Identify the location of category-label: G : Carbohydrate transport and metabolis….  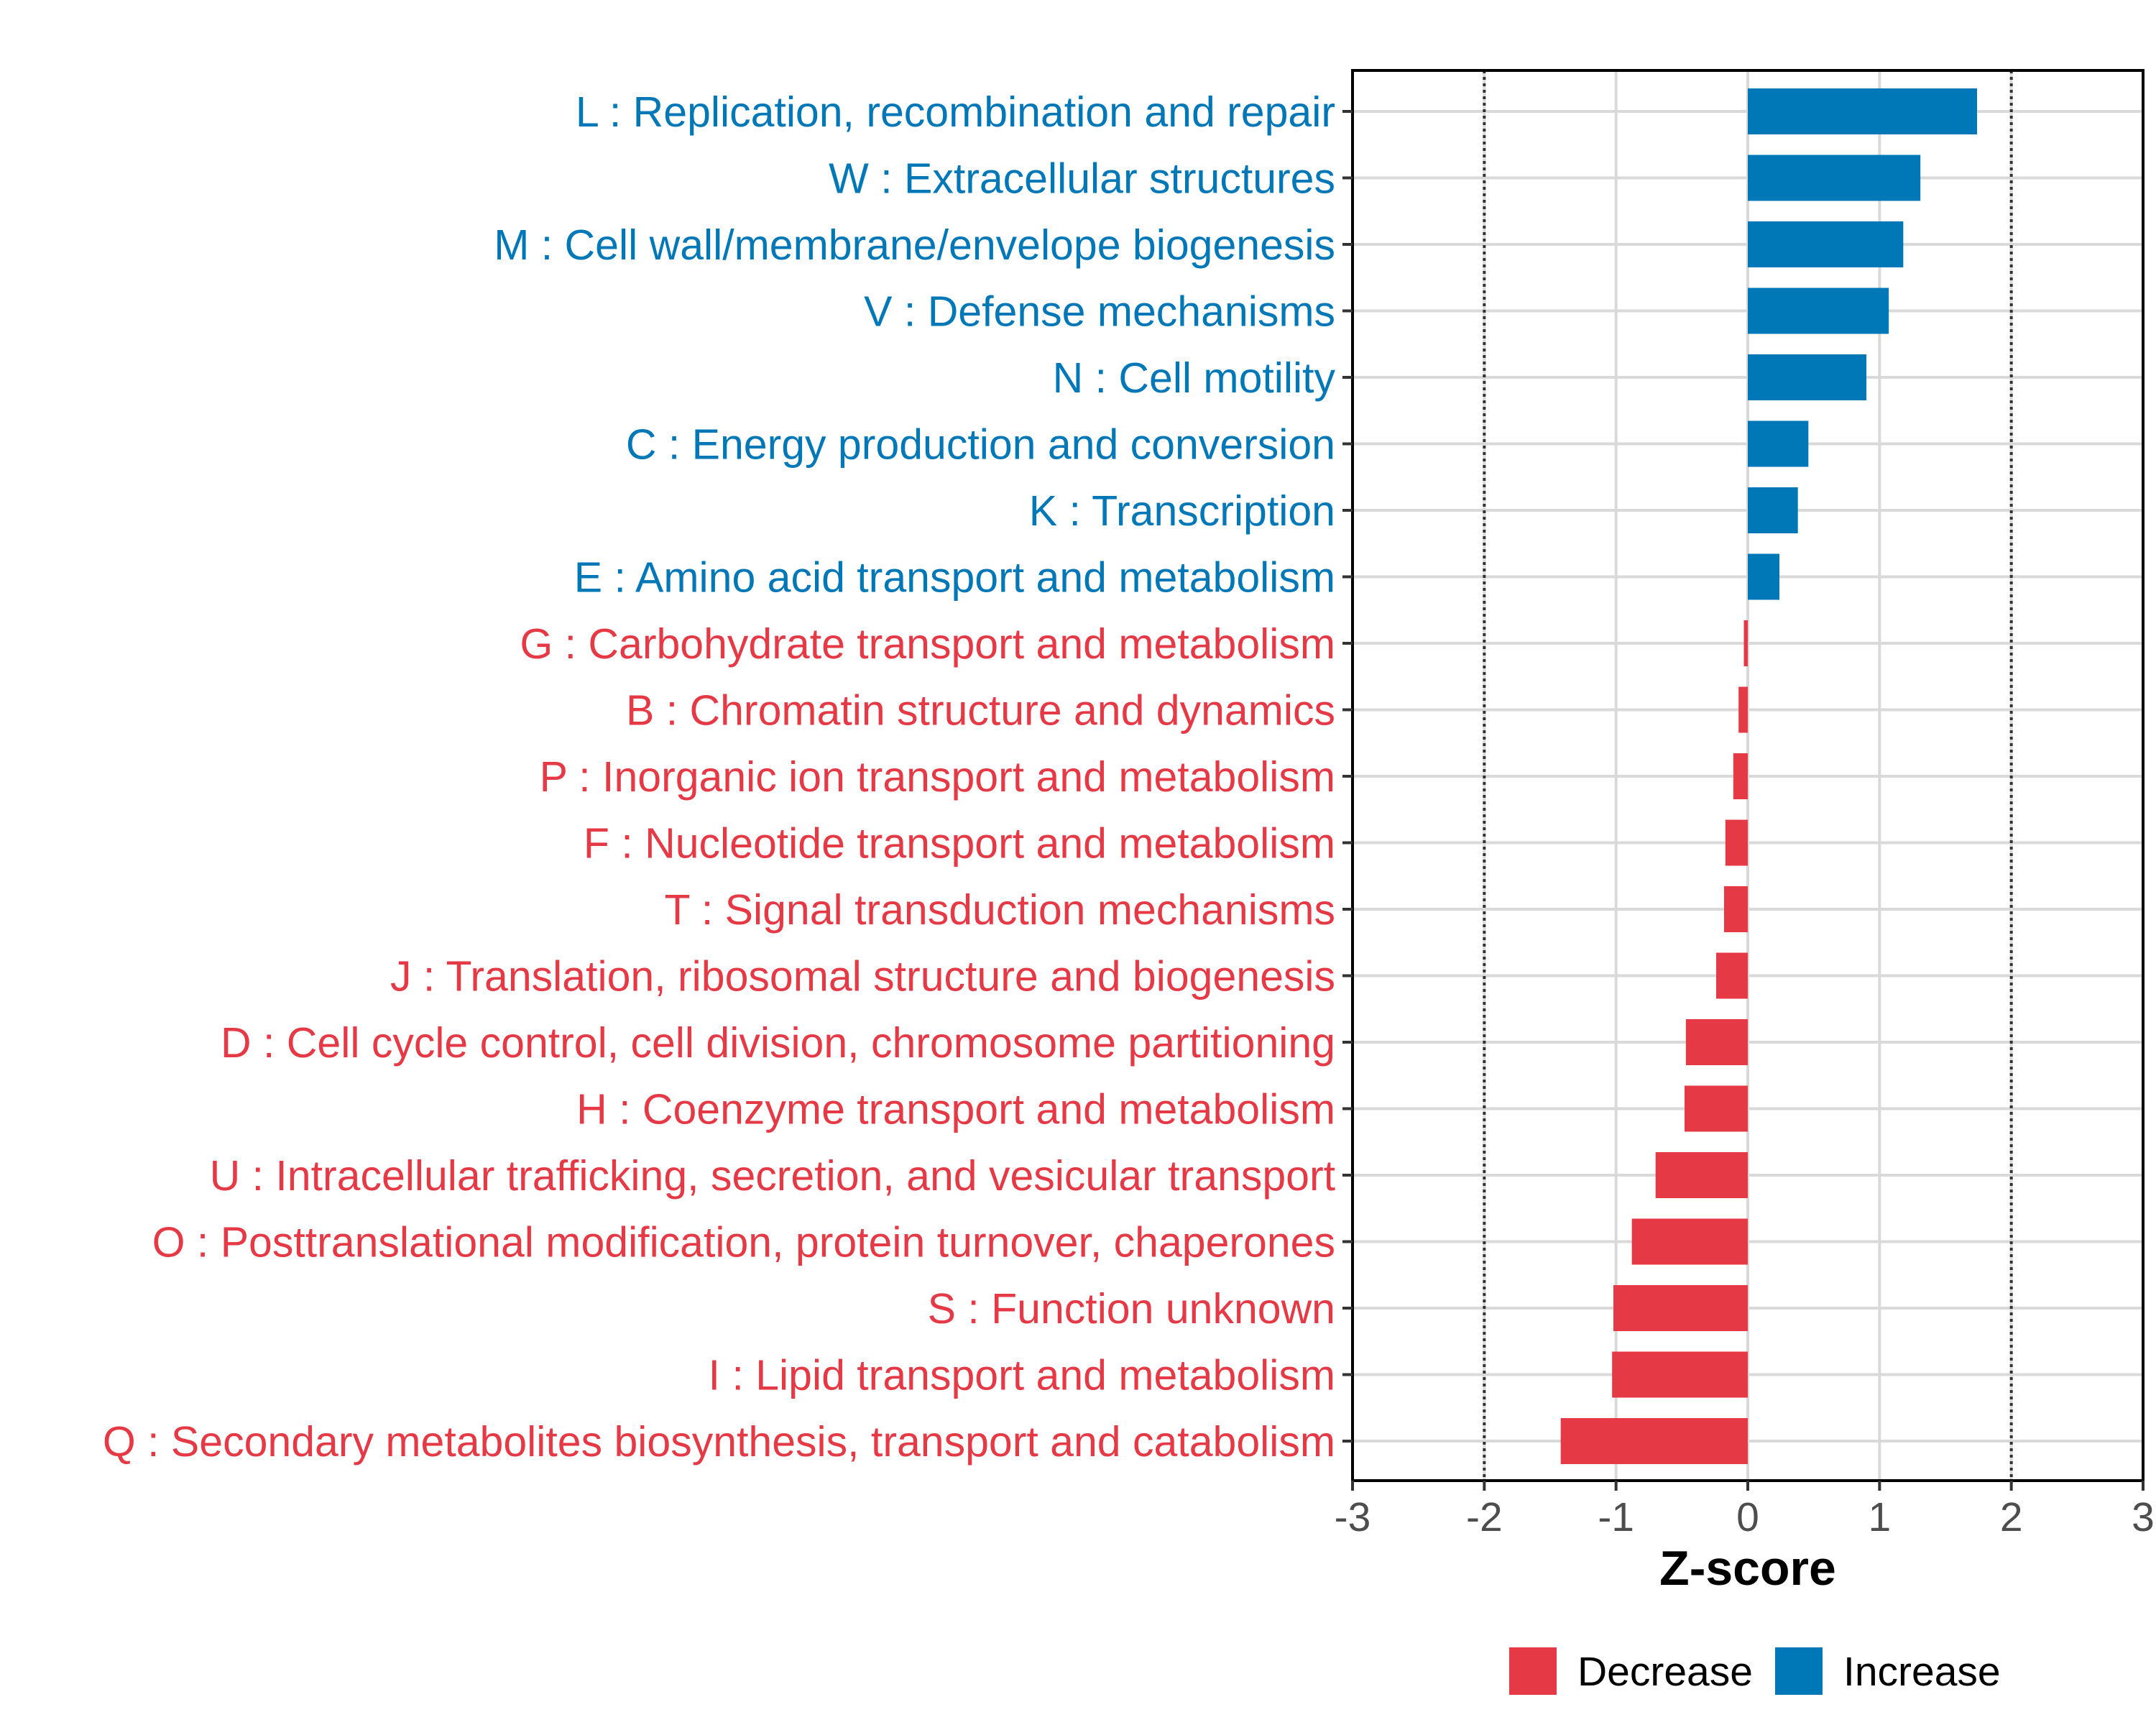
(927, 644).